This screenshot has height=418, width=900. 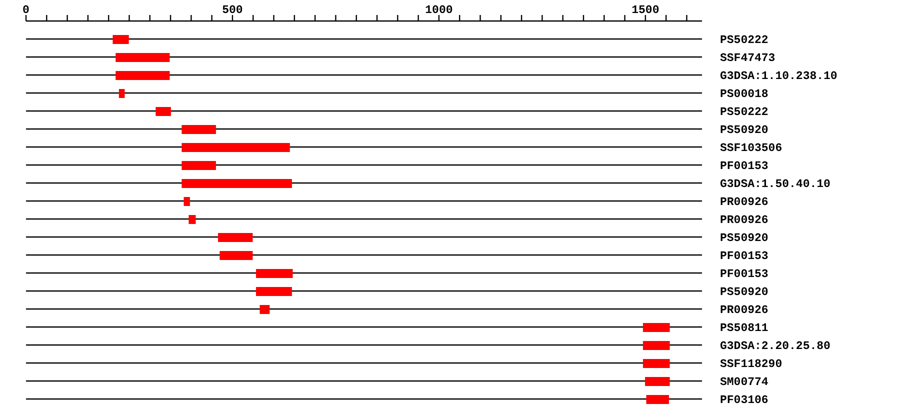 I want to click on y-tick-label: G3DSA:2.20.25.80, so click(x=775, y=347).